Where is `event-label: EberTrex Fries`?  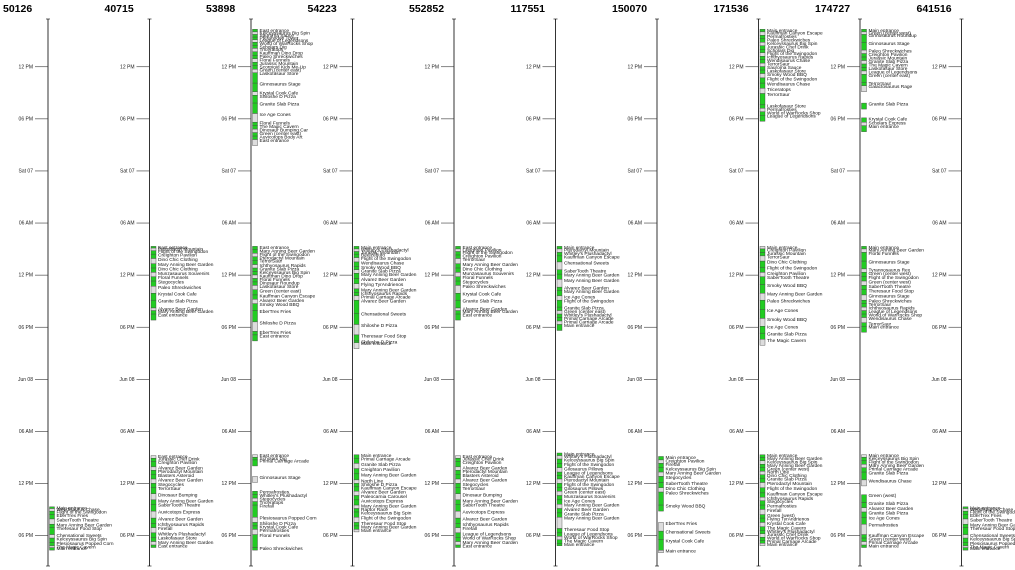
event-label: EberTrex Fries is located at coordinates (986, 516).